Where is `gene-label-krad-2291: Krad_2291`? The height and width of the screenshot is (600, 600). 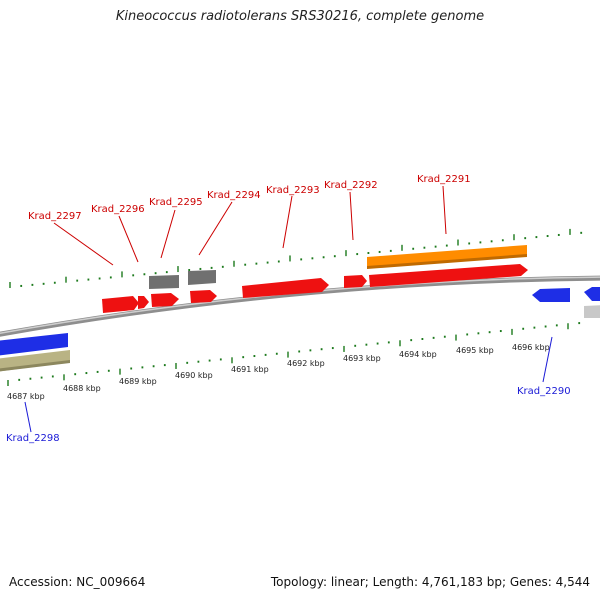
gene-label-krad-2291: Krad_2291 is located at coordinates (444, 179).